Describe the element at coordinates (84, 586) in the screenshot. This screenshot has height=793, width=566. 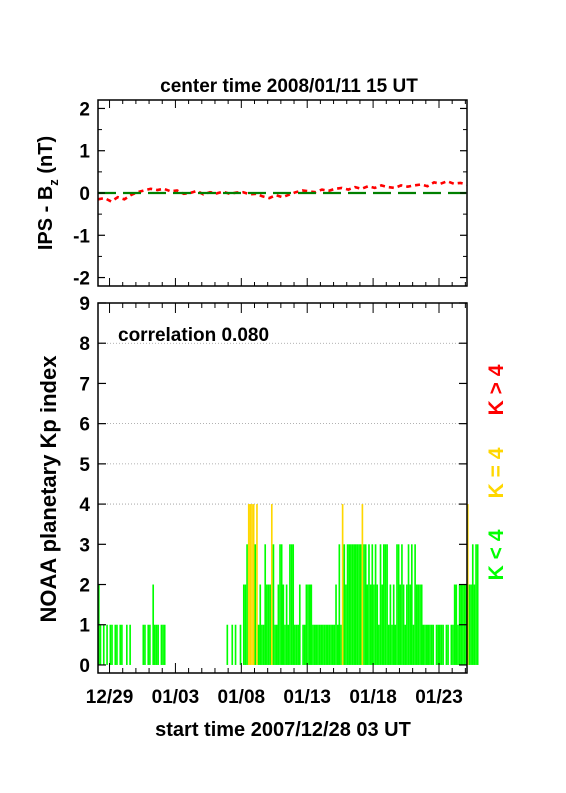
I see `kp-ytick-label: 2` at that location.